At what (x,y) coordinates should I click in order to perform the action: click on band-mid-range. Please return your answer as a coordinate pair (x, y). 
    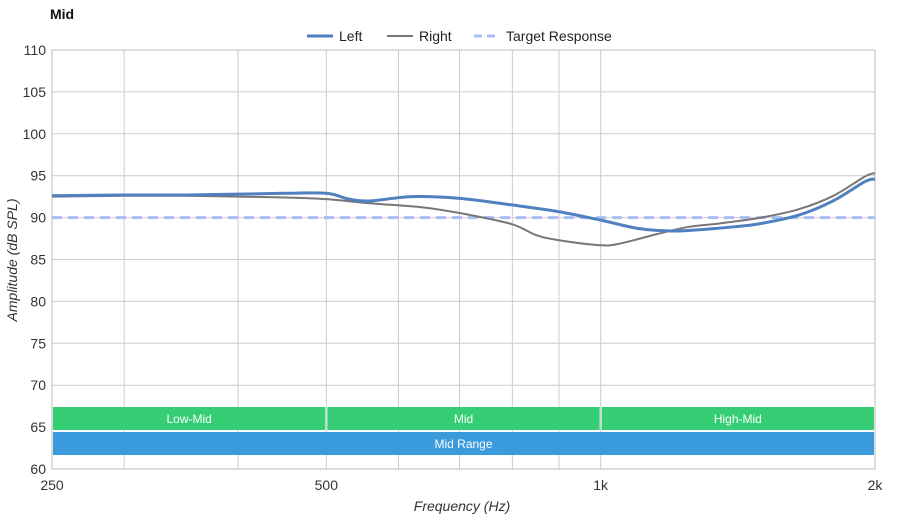
    Looking at the image, I should click on (463, 443).